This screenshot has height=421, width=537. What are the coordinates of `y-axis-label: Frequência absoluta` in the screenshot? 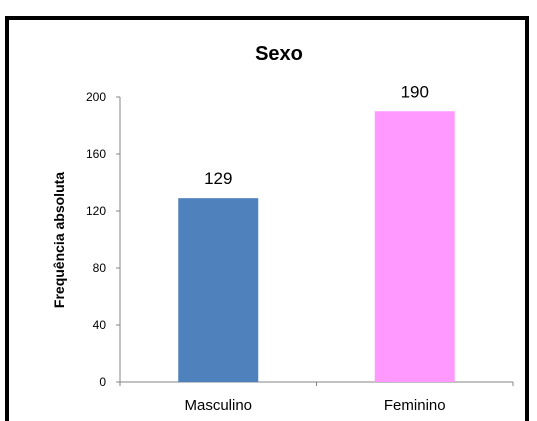 It's located at (59, 240).